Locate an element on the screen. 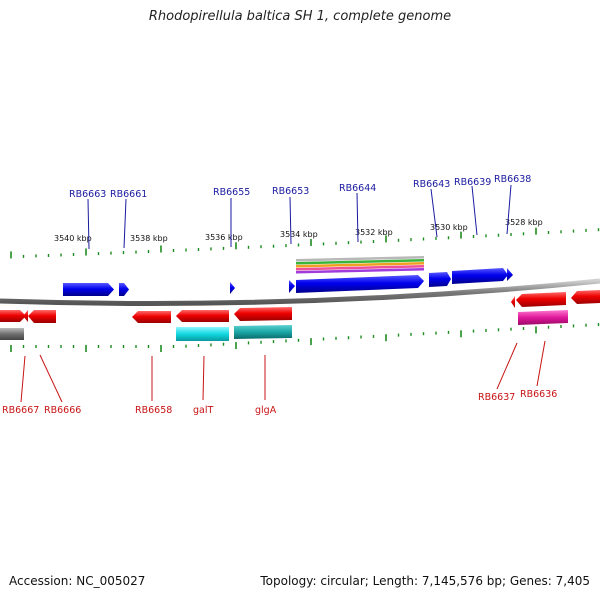 Image resolution: width=600 pixels, height=600 pixels. gene-label: RB6666 is located at coordinates (62, 410).